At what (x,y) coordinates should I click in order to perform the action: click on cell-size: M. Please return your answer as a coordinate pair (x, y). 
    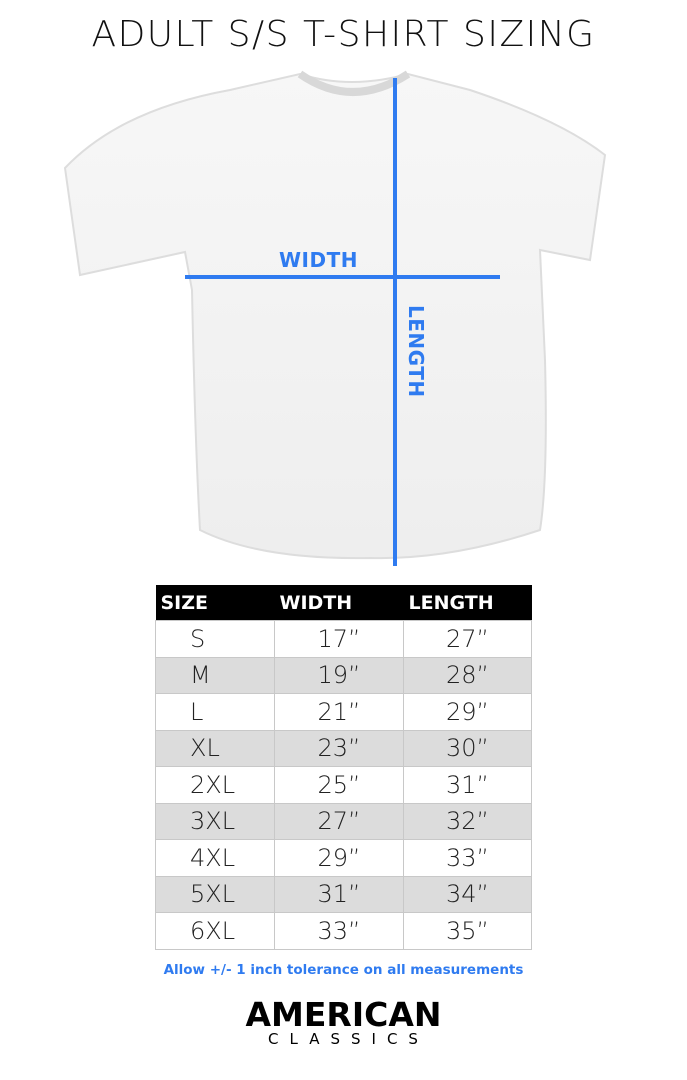
    Looking at the image, I should click on (215, 675).